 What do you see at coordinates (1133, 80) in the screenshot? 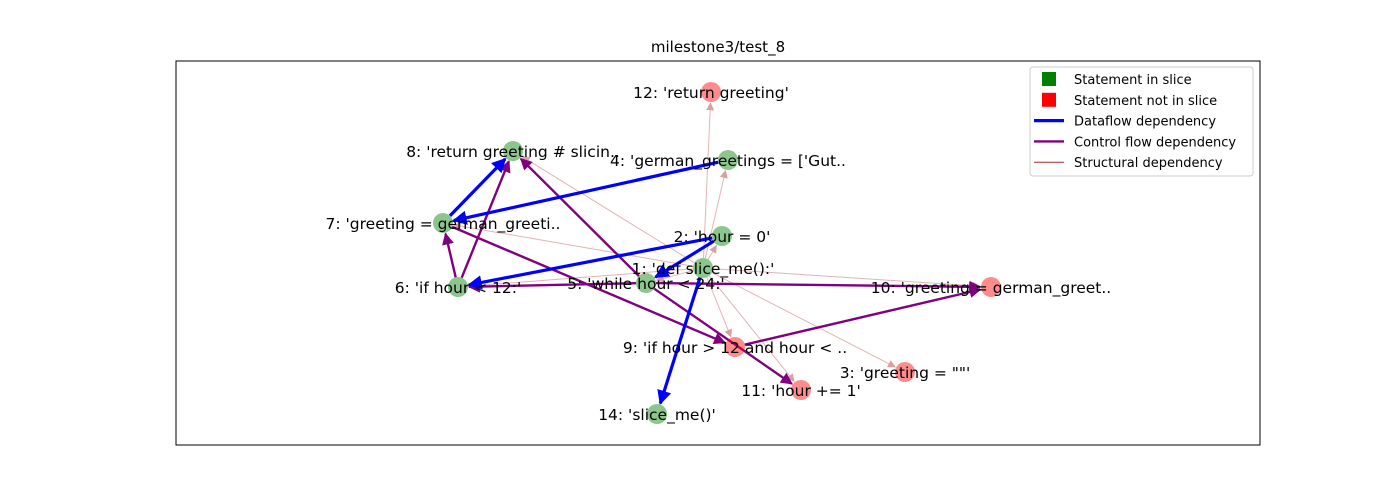
I see `legend-label-in_slice: Statement in slice` at bounding box center [1133, 80].